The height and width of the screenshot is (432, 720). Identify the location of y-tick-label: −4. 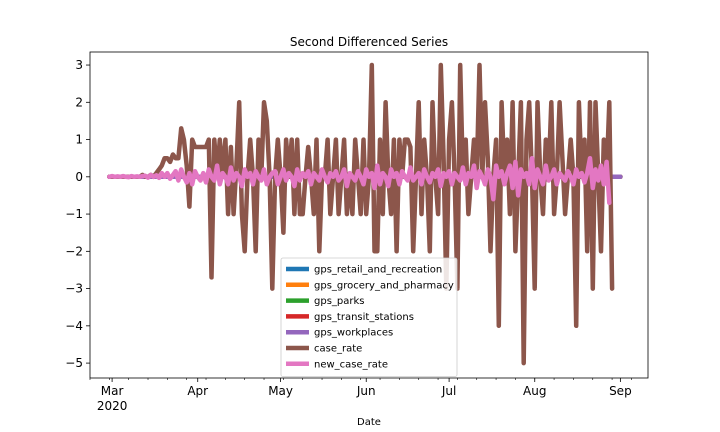
(74, 326).